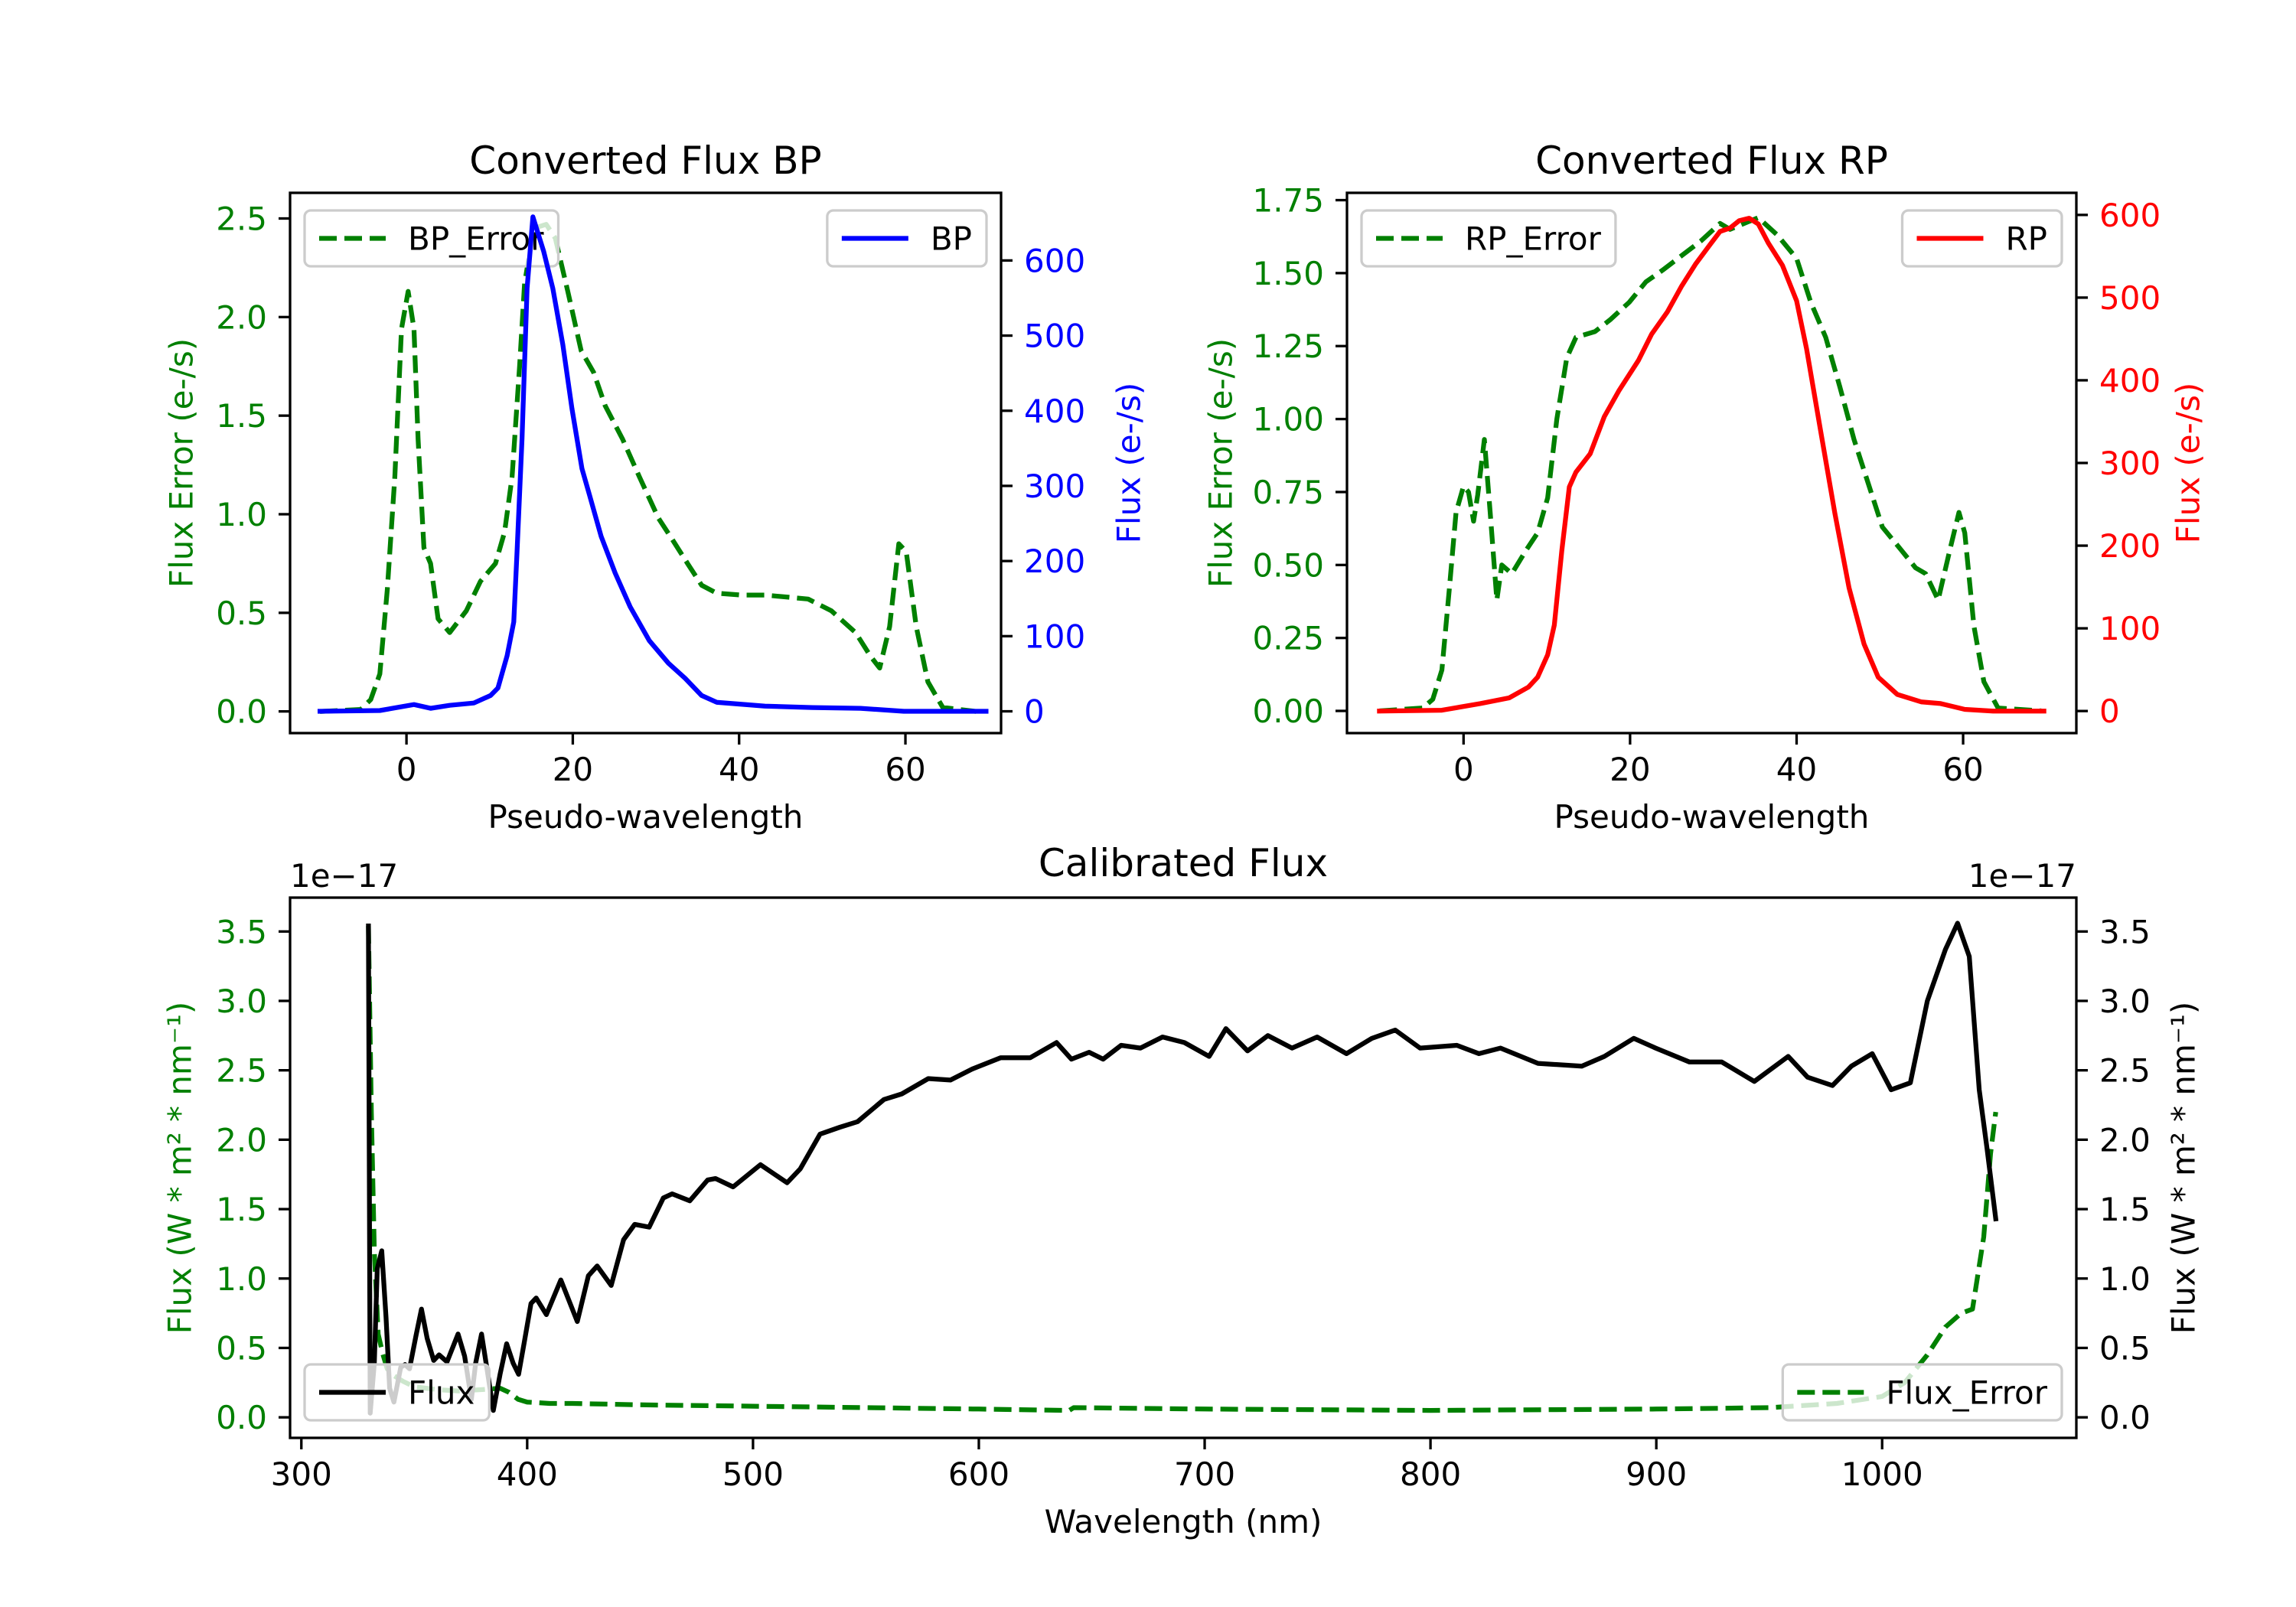 Image resolution: width=2296 pixels, height=1607 pixels. What do you see at coordinates (1288, 711) in the screenshot?
I see `left-y-tick-label: 0.00` at bounding box center [1288, 711].